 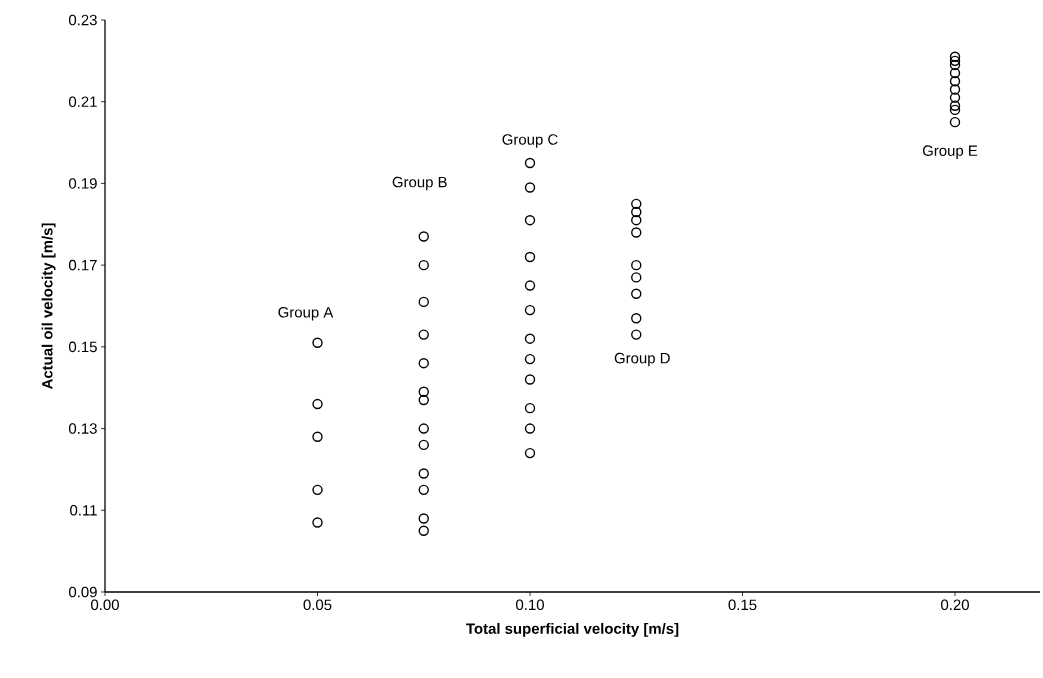 What do you see at coordinates (82, 265) in the screenshot?
I see `y-tick-label: 0.17` at bounding box center [82, 265].